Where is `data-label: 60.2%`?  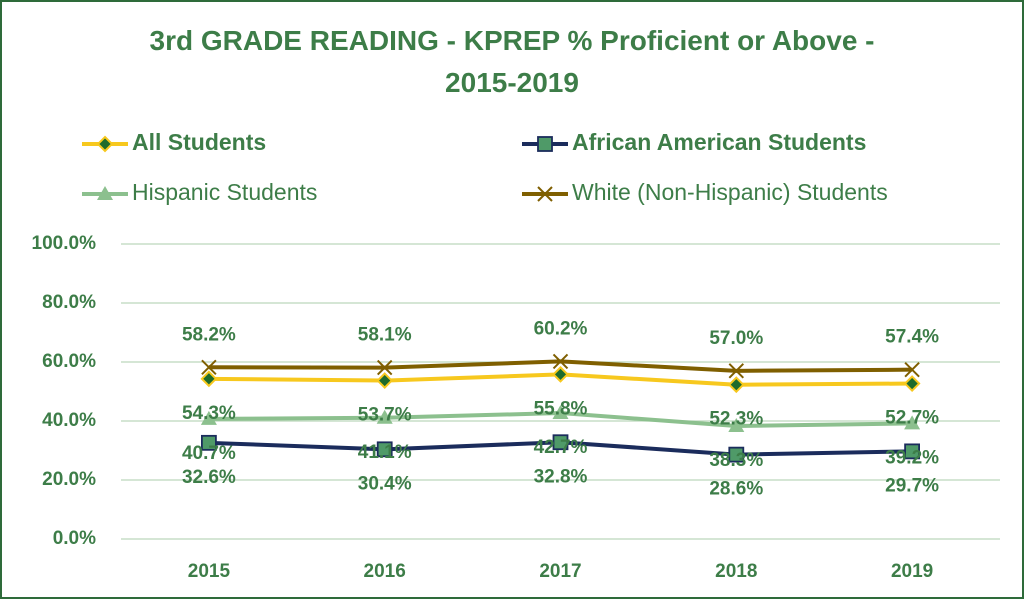 data-label: 60.2% is located at coordinates (561, 328).